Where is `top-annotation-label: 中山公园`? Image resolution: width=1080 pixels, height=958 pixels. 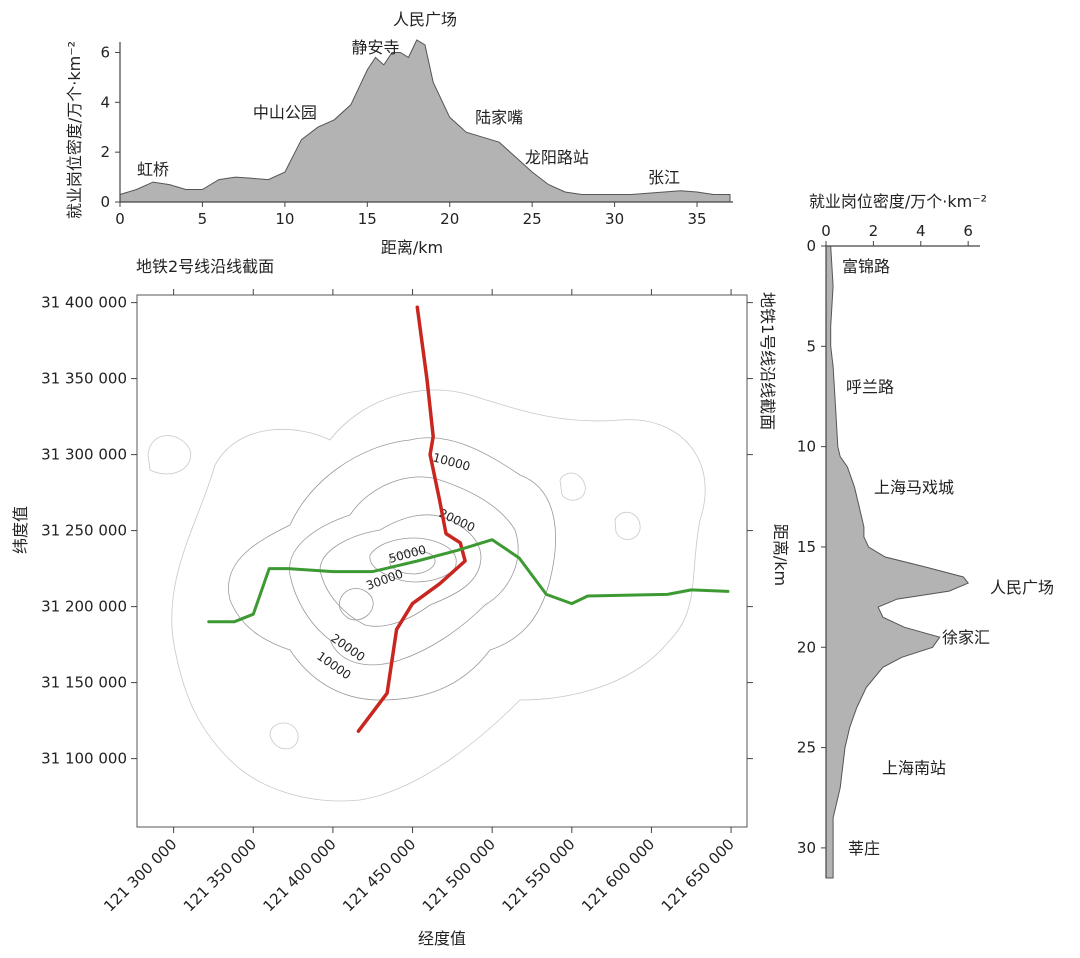
top-annotation-label: 中山公园 is located at coordinates (285, 112).